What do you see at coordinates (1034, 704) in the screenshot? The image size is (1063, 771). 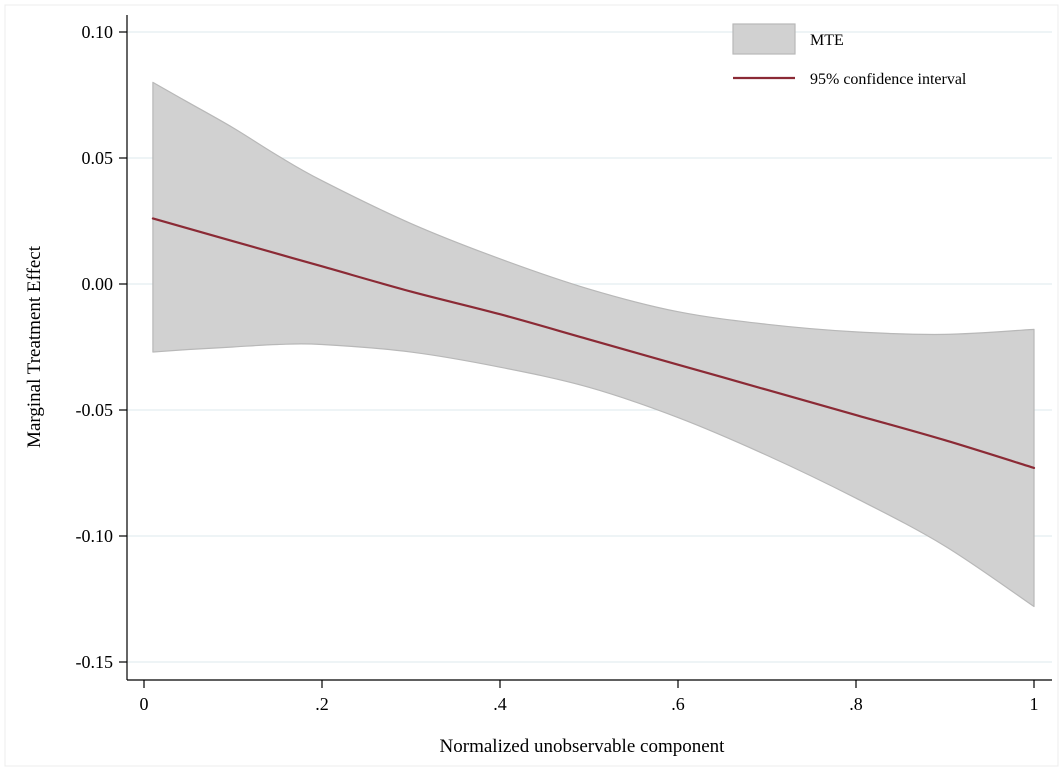 I see `x-tick-label: 1` at bounding box center [1034, 704].